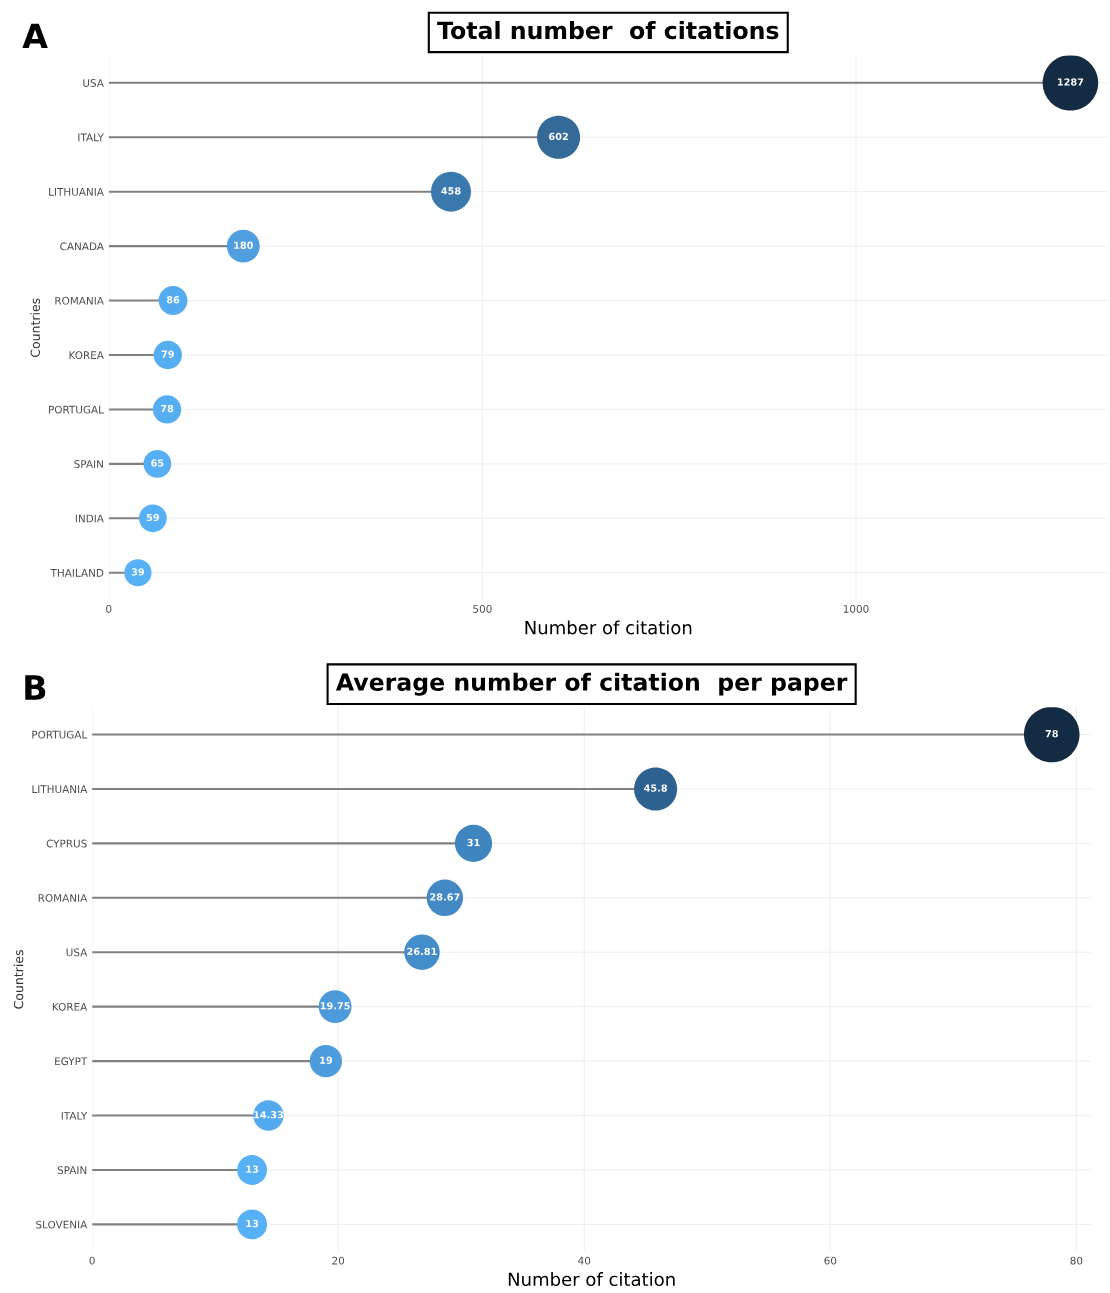 The image size is (1110, 1293). Describe the element at coordinates (830, 1260) in the screenshot. I see `x-tick-label: 60` at that location.